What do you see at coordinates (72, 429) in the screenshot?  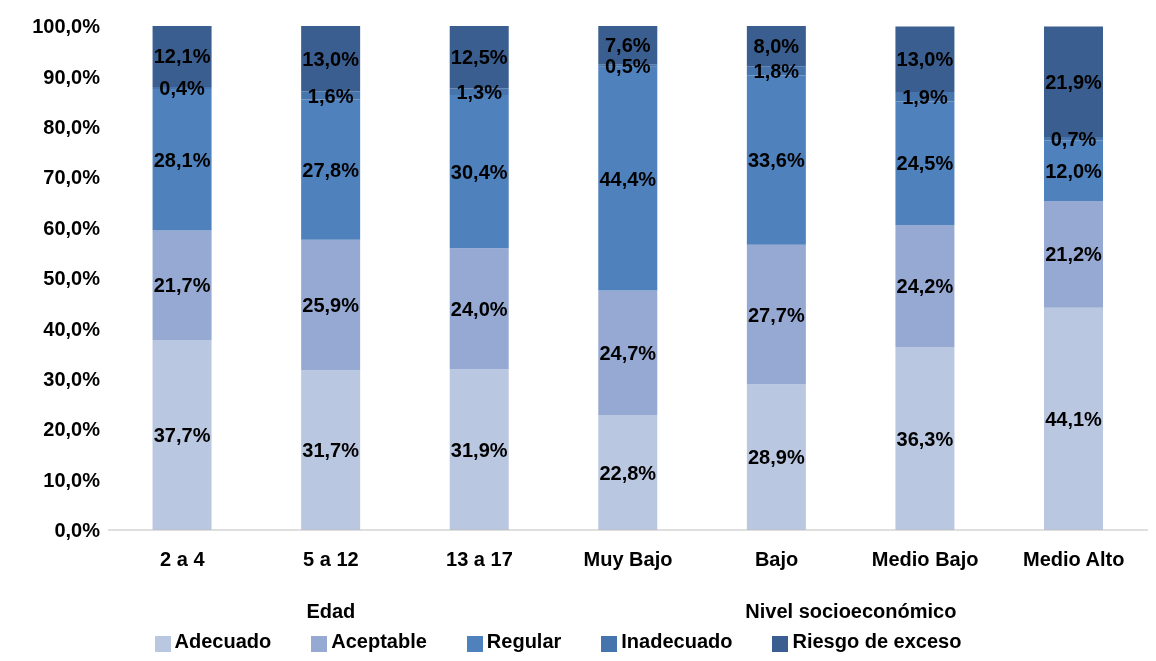 I see `y-tick-label: 20,0%` at bounding box center [72, 429].